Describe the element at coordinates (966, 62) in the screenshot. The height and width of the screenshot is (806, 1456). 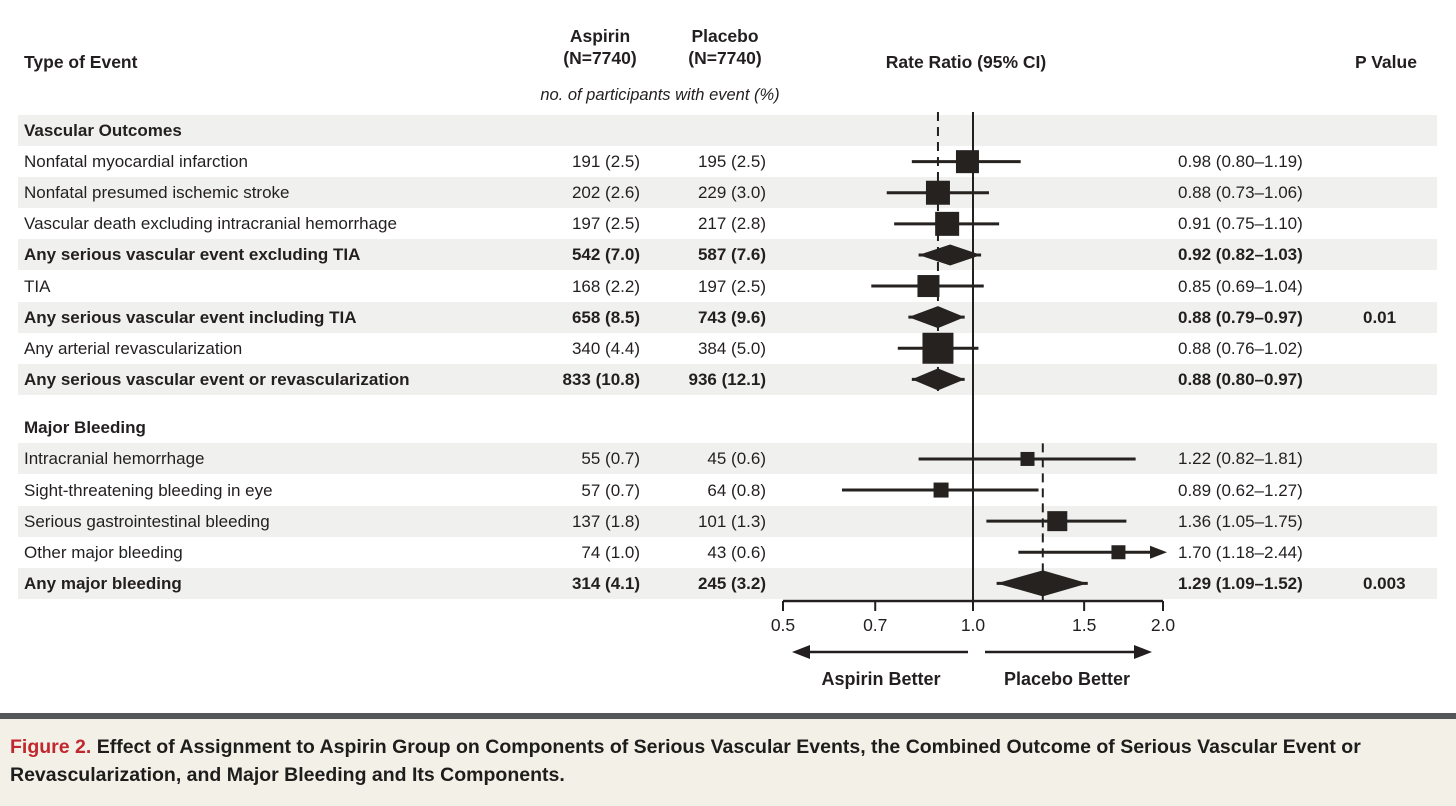
I see `column-header-rate-ratio: Rate Ratio (95% CI)` at that location.